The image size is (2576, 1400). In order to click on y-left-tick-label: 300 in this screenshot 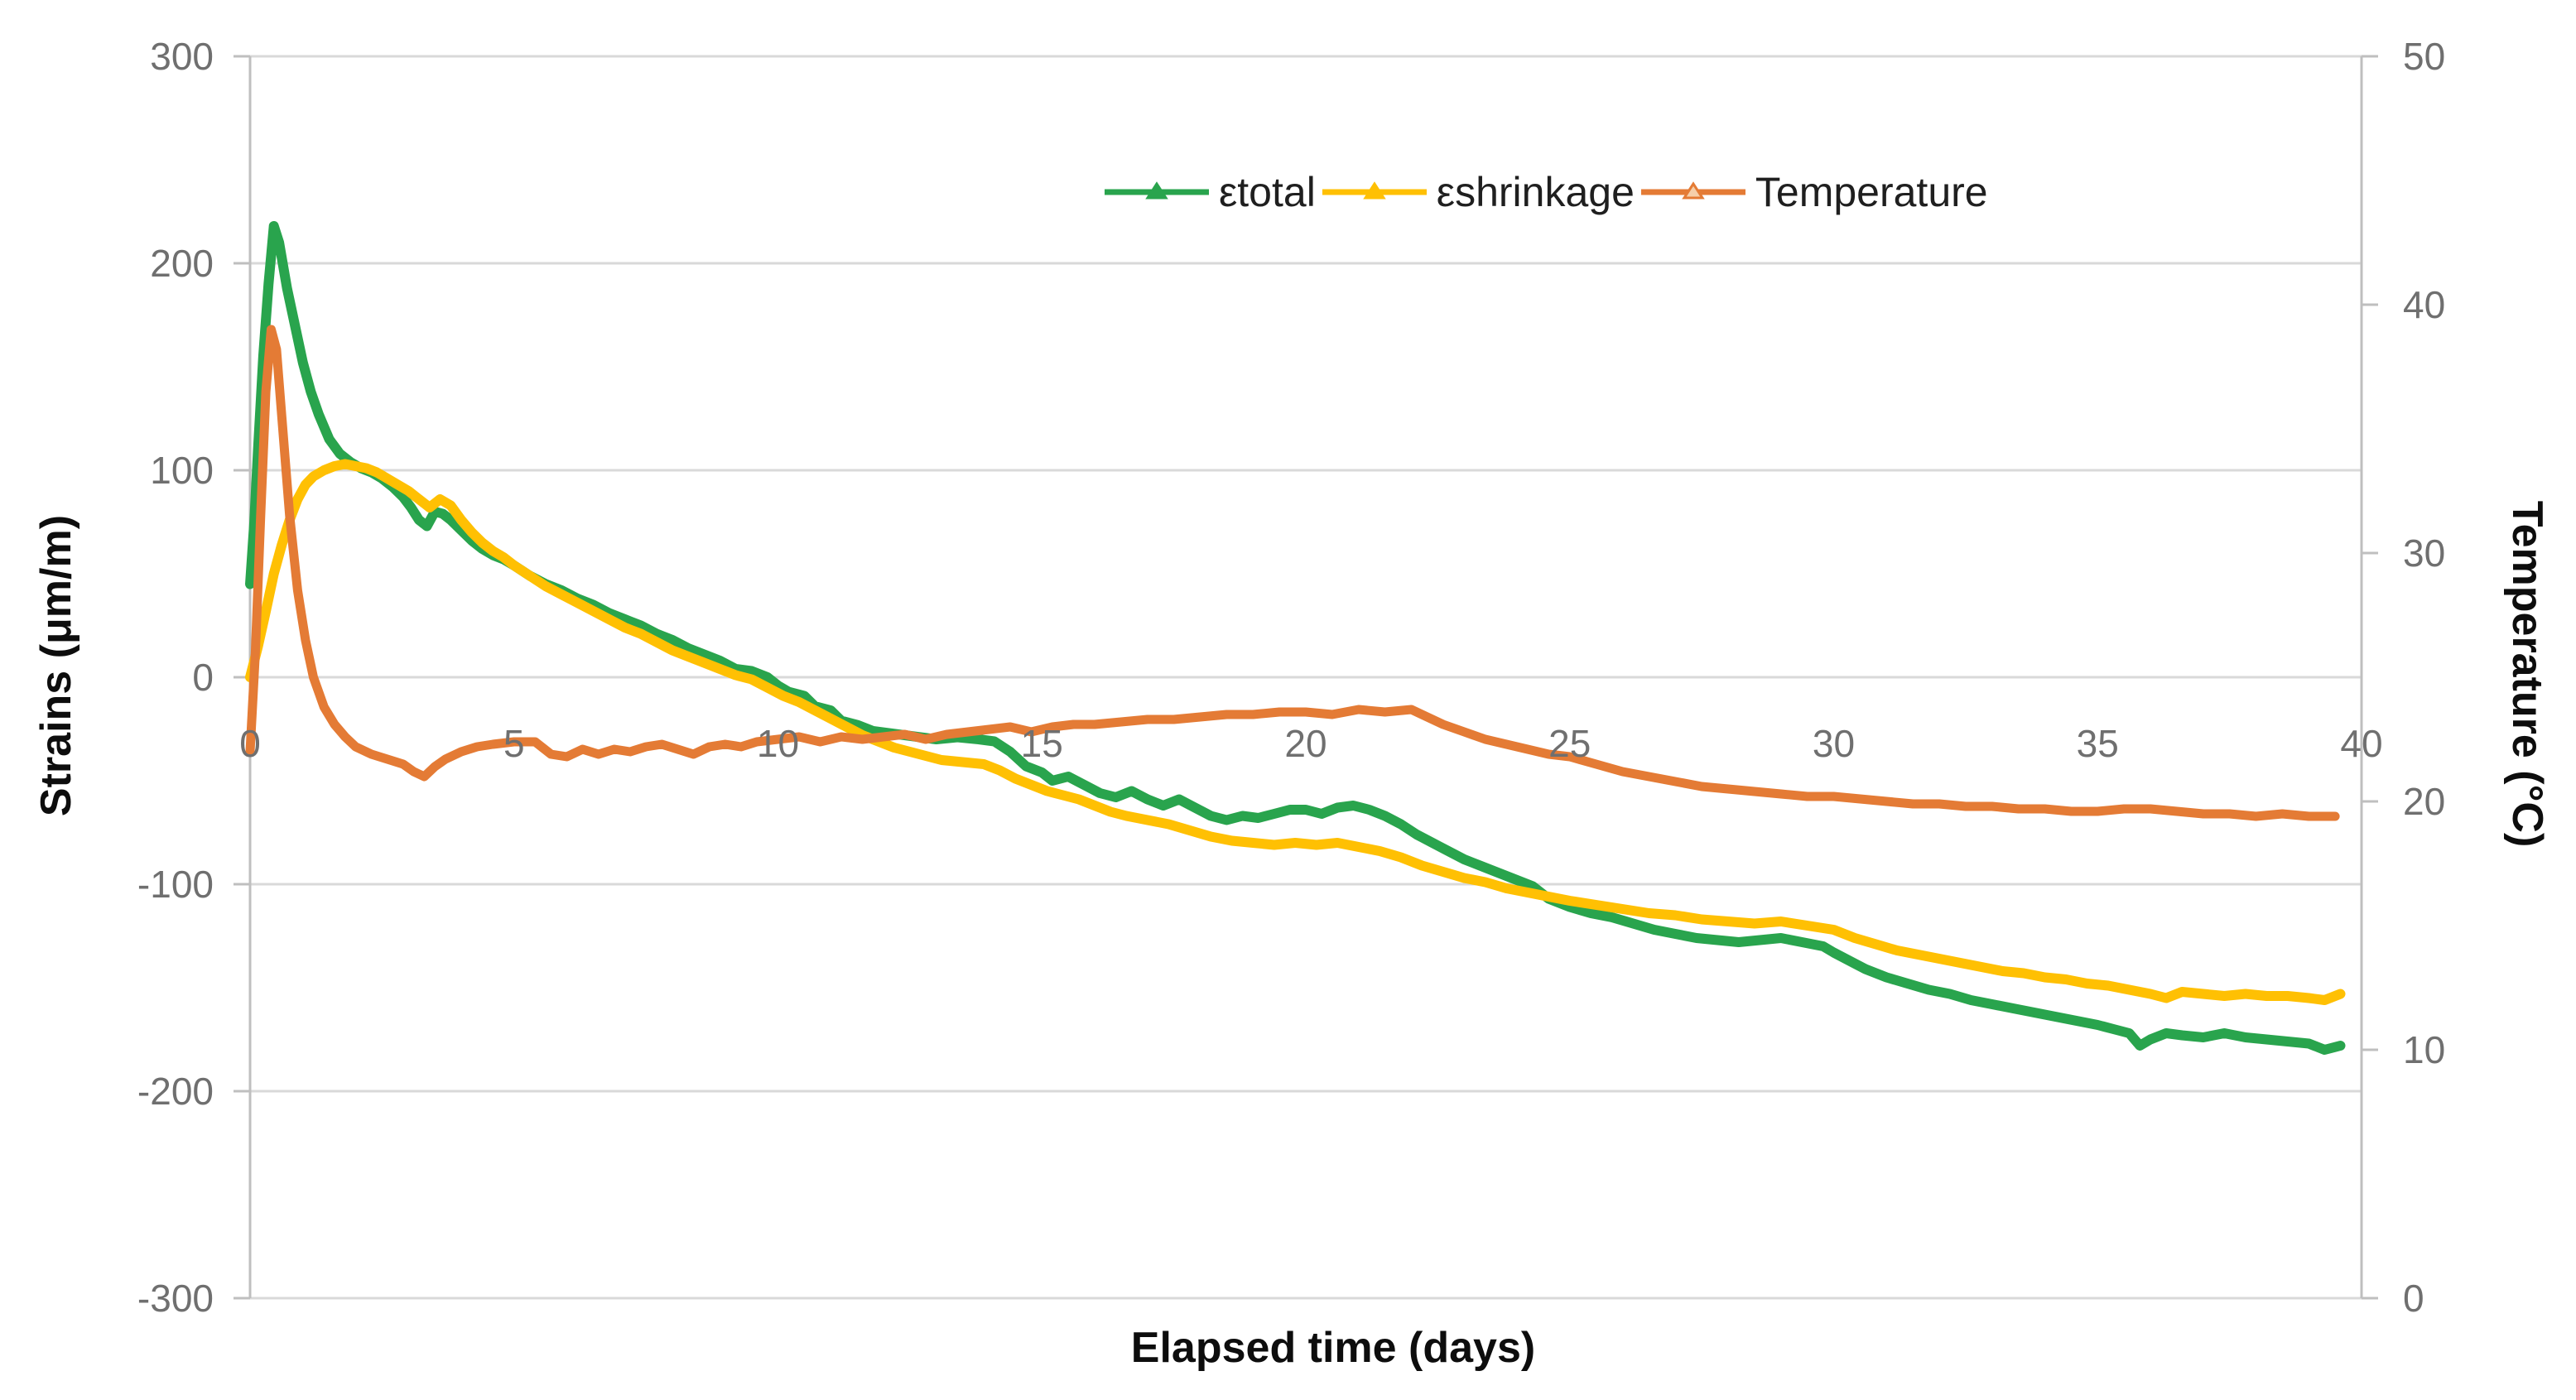, I will do `click(182, 57)`.